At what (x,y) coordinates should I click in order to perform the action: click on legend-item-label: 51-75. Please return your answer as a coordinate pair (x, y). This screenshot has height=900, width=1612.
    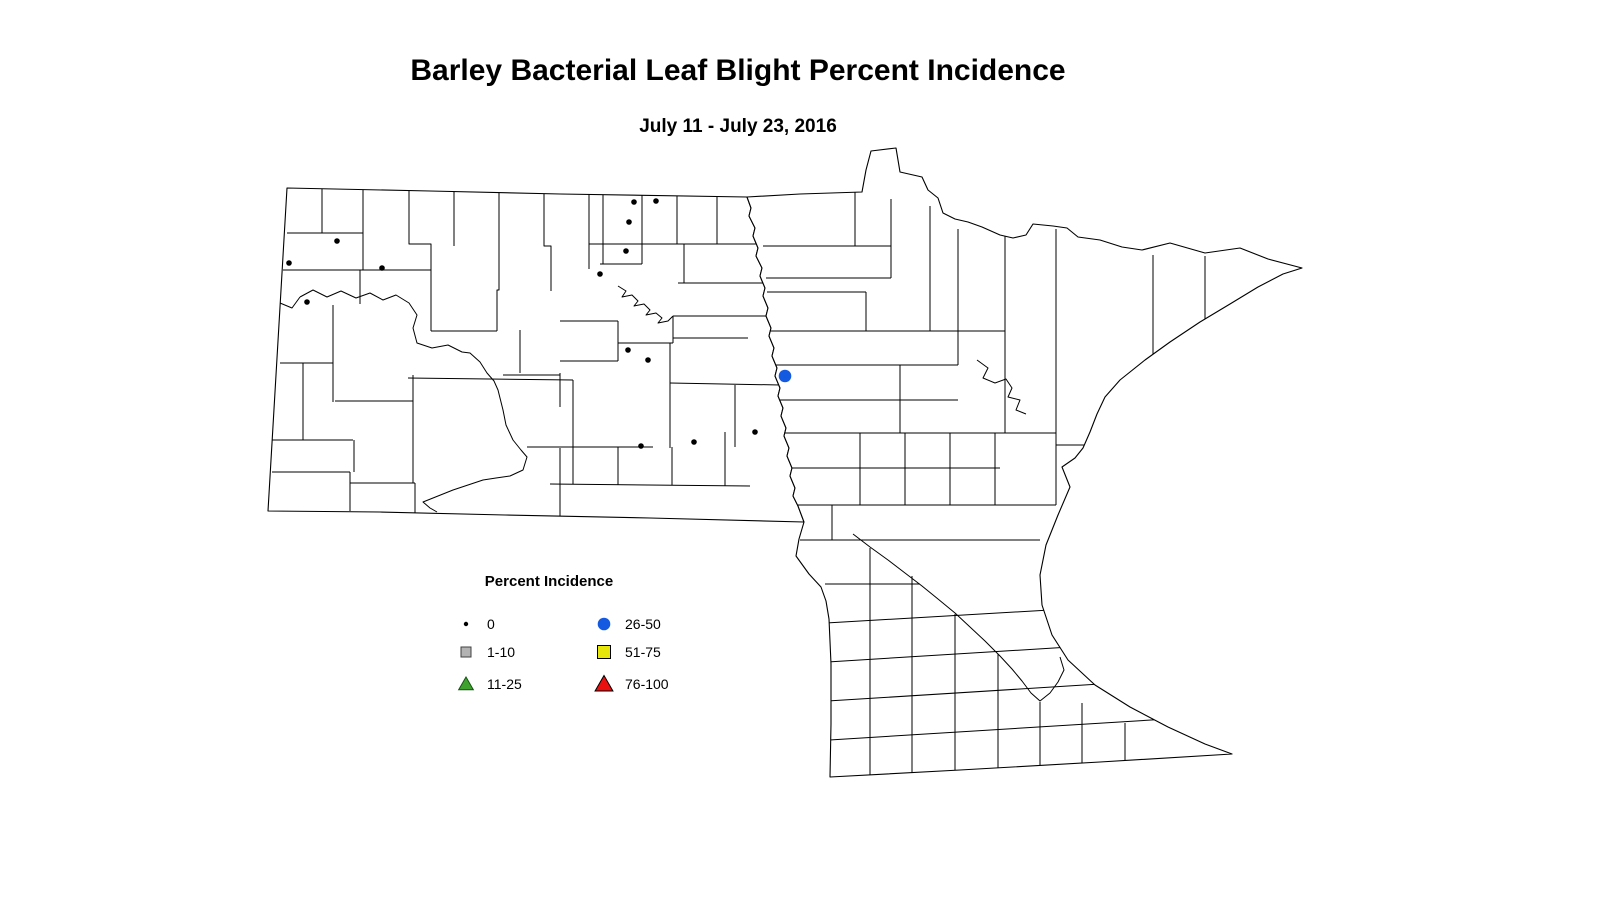
    Looking at the image, I should click on (643, 652).